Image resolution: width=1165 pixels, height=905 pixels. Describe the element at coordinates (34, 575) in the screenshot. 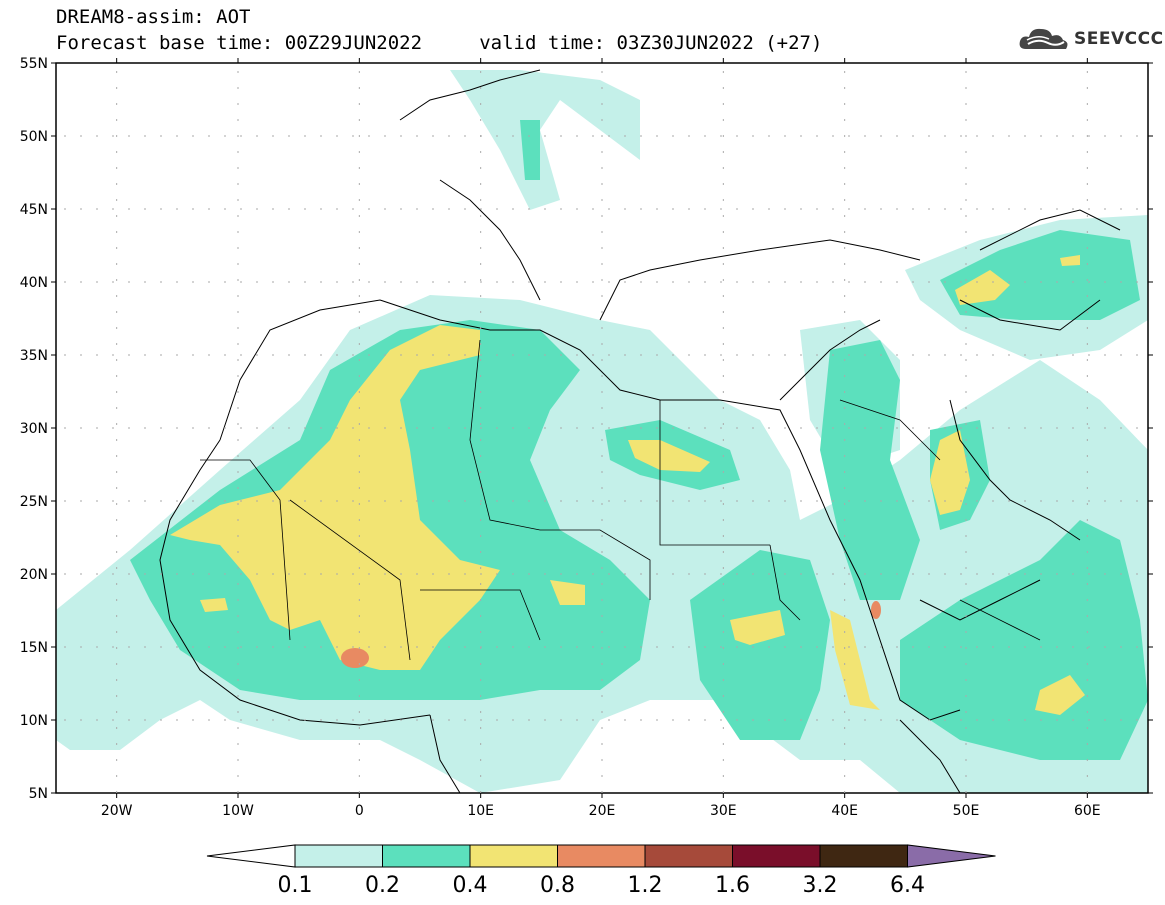

I see `lat-tick-label: 20N` at that location.